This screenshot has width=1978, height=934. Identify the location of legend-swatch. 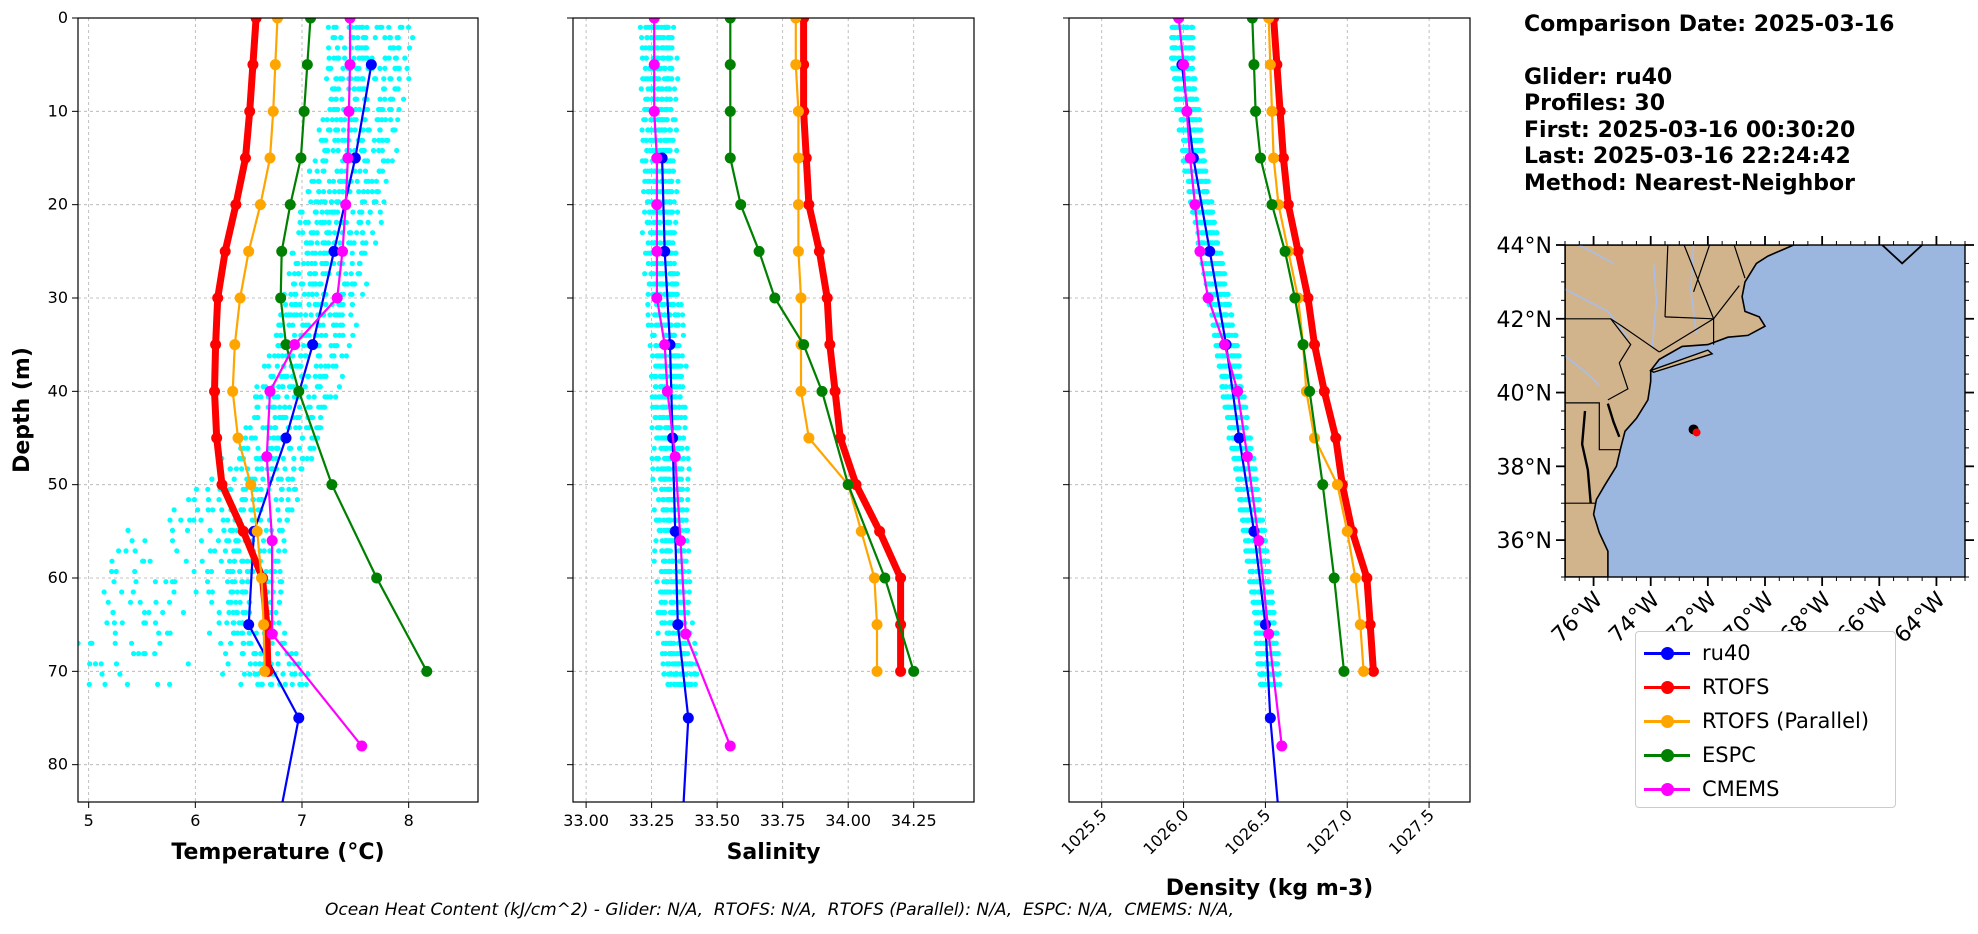
(1667, 789).